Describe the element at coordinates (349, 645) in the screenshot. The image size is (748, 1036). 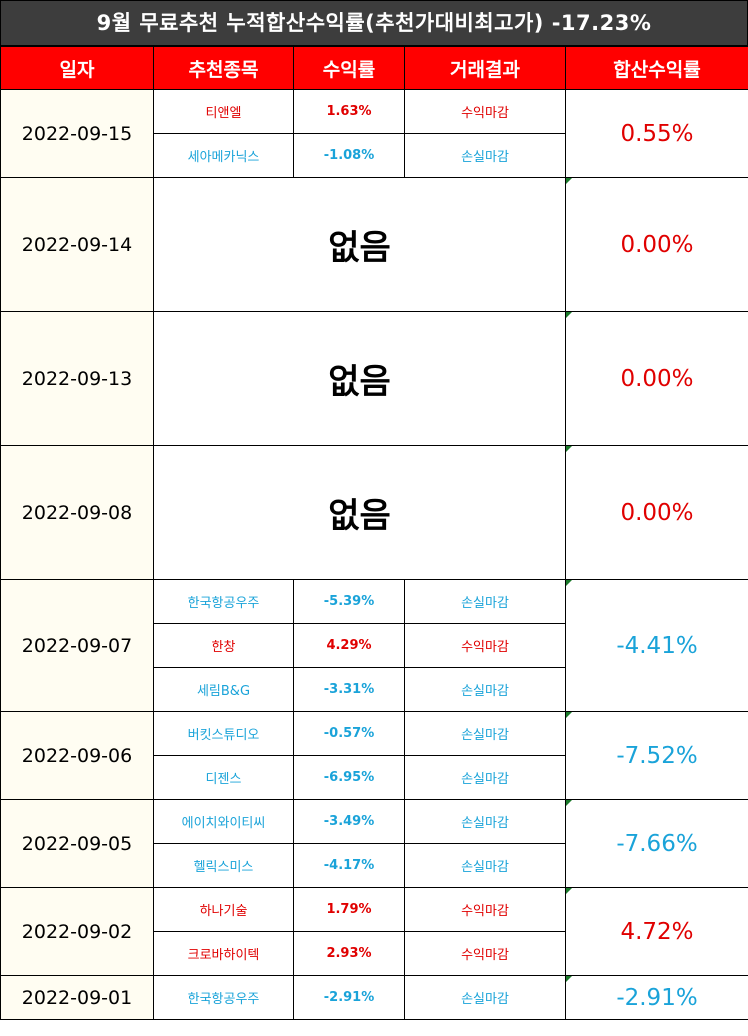
I see `return-cell: 4.29%` at that location.